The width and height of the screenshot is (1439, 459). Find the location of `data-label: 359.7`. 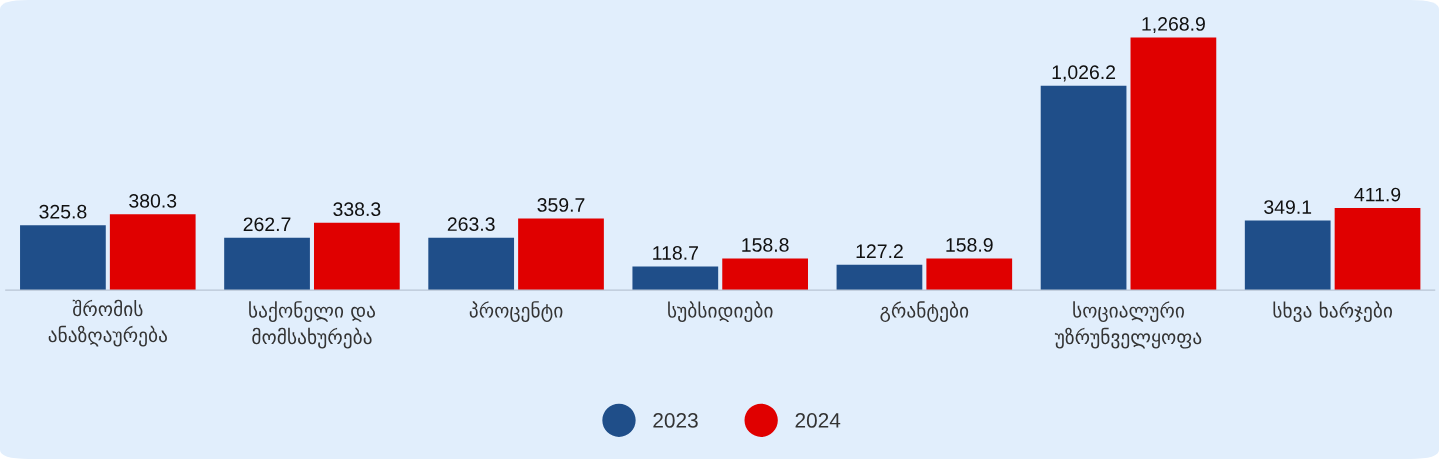

data-label: 359.7 is located at coordinates (561, 205).